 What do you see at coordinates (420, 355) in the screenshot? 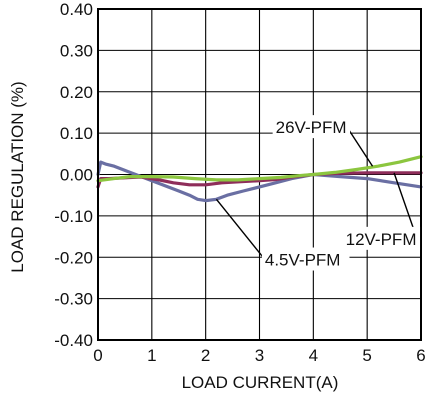
I see `x-tick-label: 6` at bounding box center [420, 355].